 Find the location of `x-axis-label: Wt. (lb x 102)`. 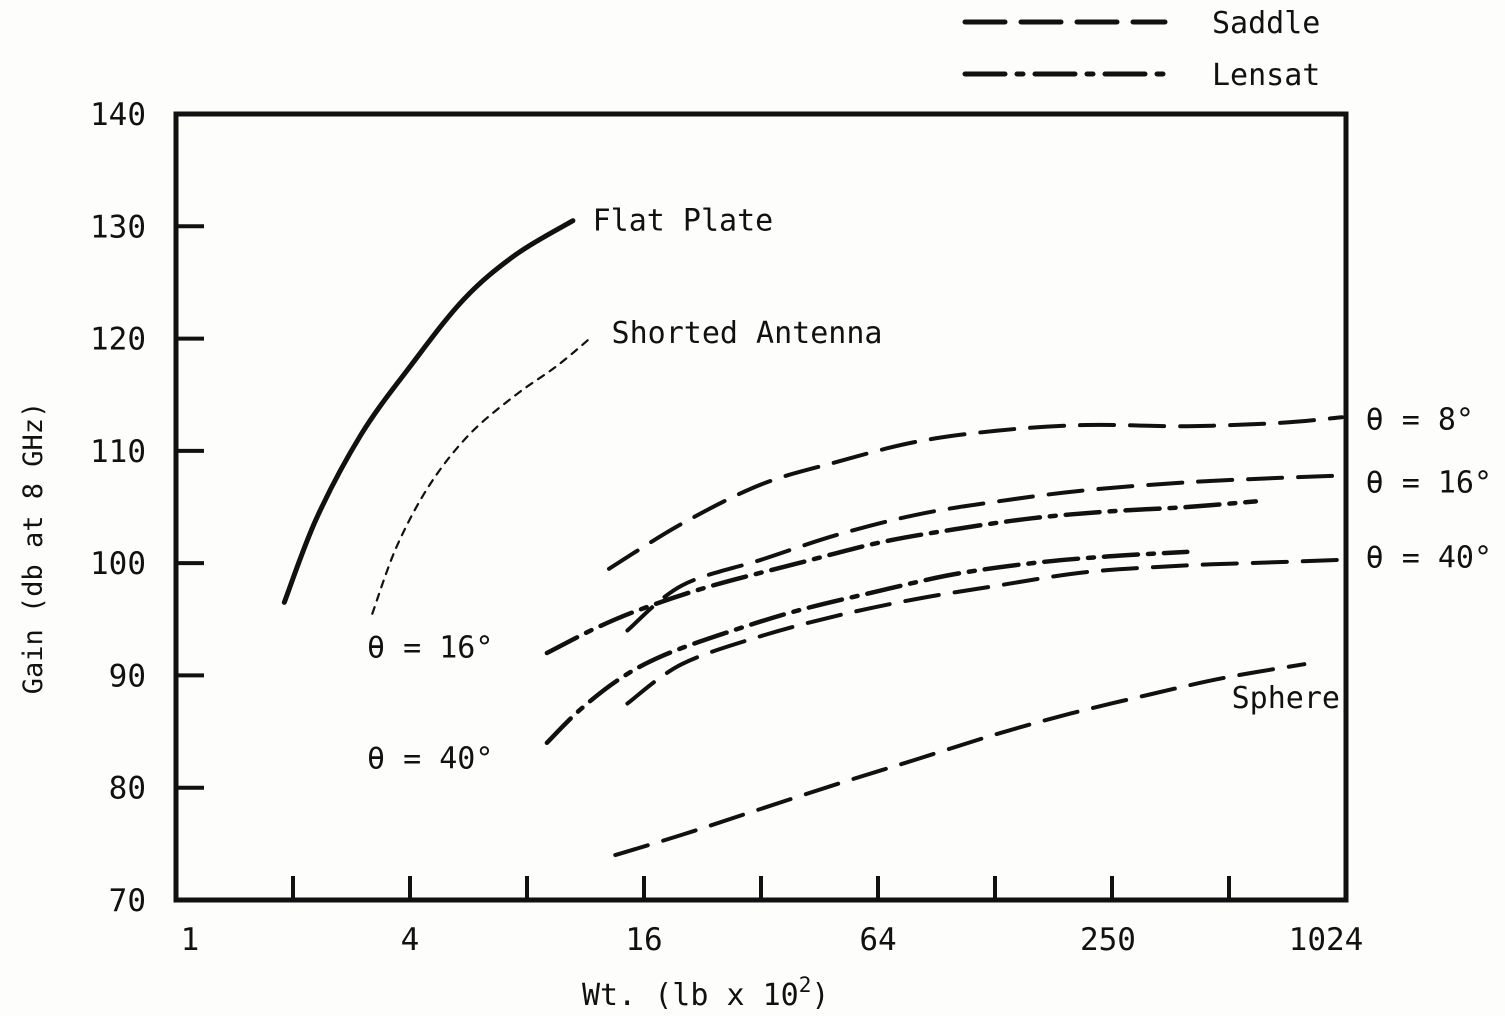

x-axis-label: Wt. (lb x 102) is located at coordinates (705, 993).